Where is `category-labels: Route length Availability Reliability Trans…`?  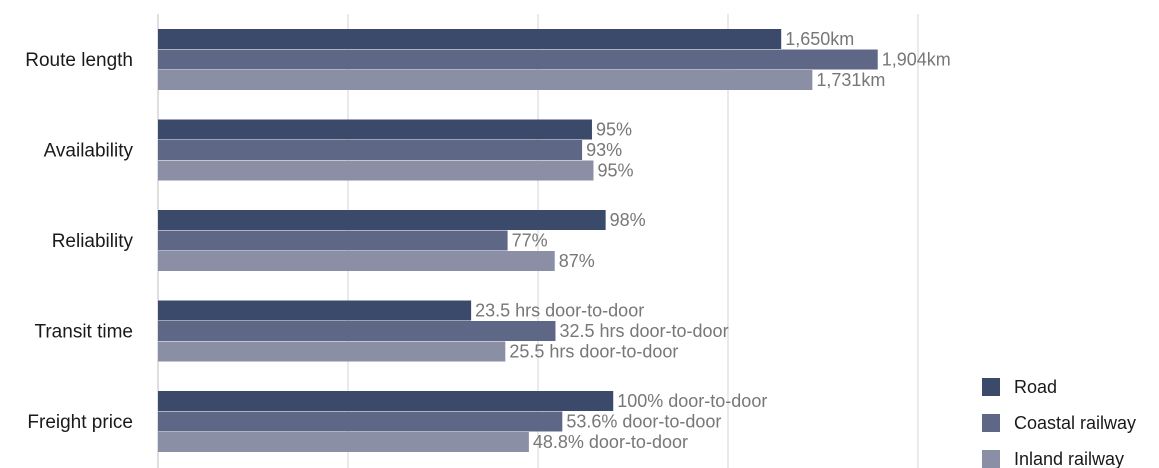 category-labels: Route length Availability Reliability Trans… is located at coordinates (79, 241).